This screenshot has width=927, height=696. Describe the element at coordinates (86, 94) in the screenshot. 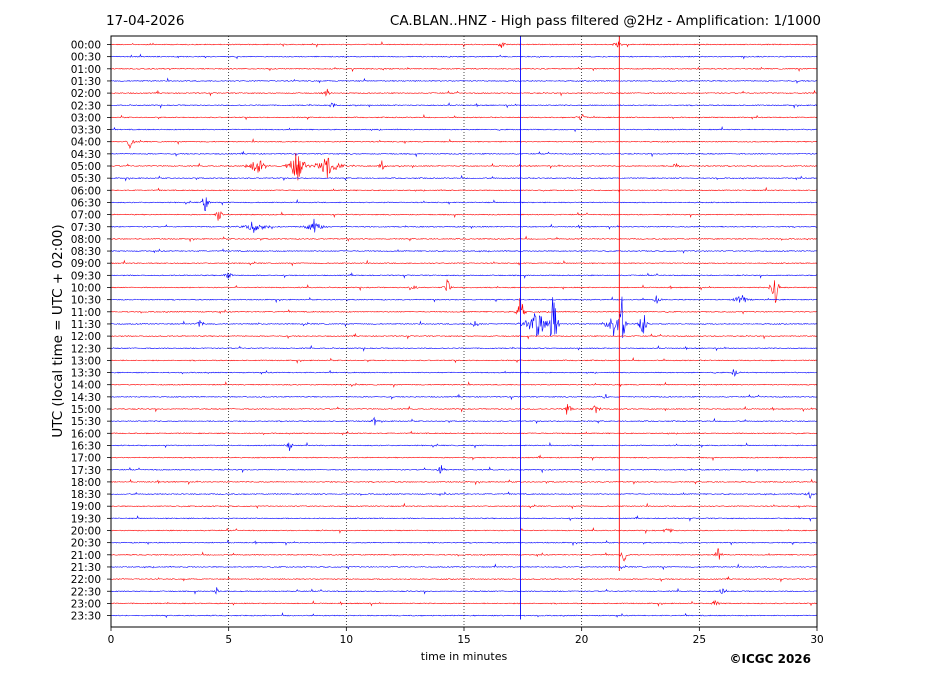

I see `row-label-0200: 02:00` at that location.